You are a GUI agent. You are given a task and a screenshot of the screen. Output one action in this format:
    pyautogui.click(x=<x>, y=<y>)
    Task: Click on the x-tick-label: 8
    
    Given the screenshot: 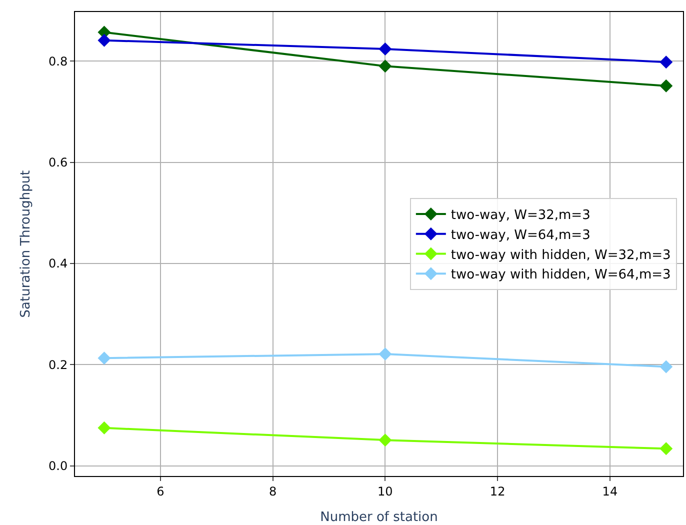 What is the action you would take?
    pyautogui.click(x=272, y=491)
    